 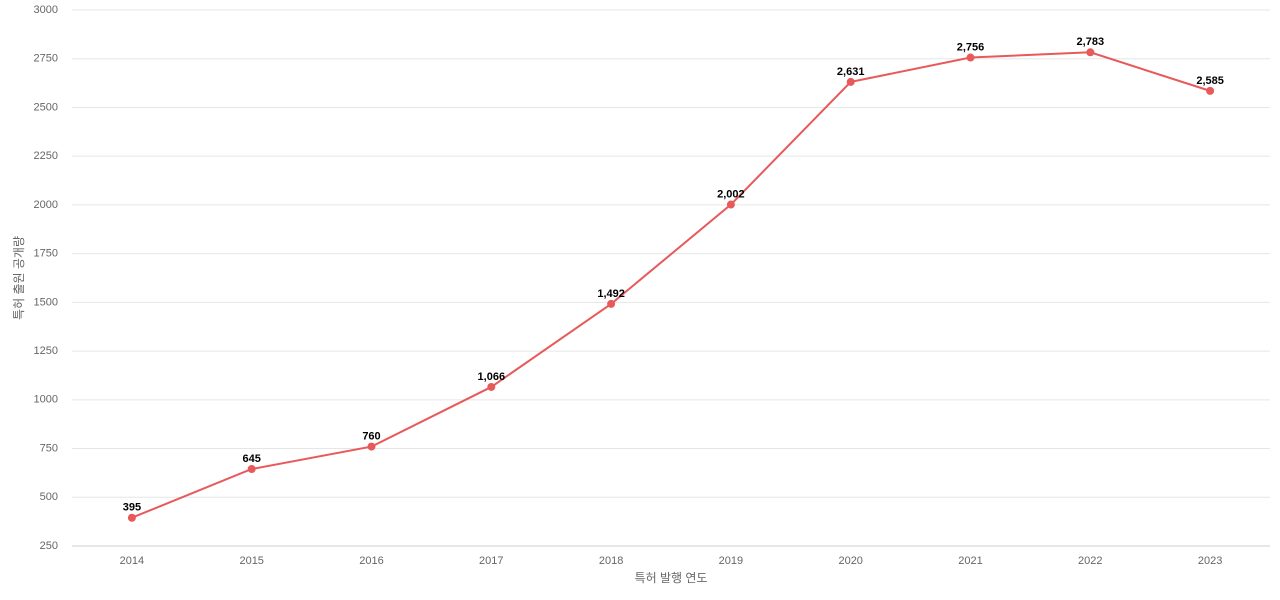 What do you see at coordinates (46, 205) in the screenshot?
I see `y-tick-label: 2000` at bounding box center [46, 205].